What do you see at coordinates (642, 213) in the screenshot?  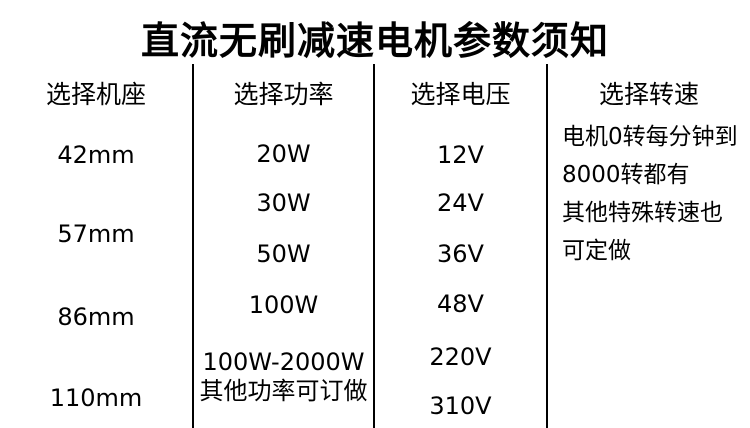 I see `speed-note-line: 其他特殊转速也` at bounding box center [642, 213].